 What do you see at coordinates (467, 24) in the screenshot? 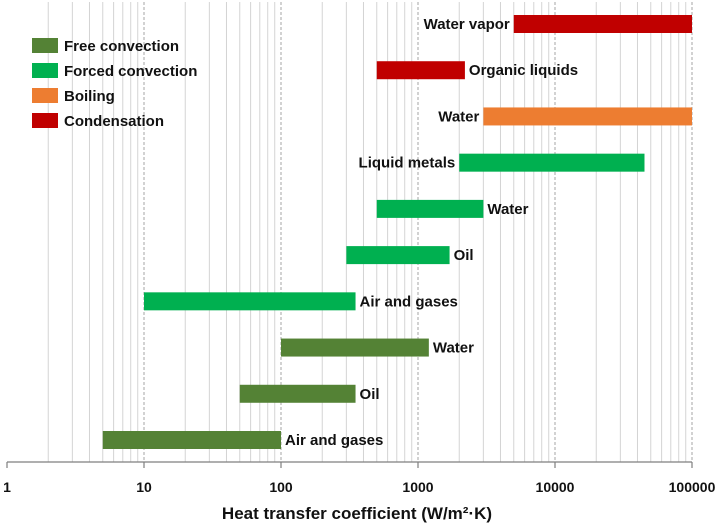
I see `bar-label: Water vapor` at bounding box center [467, 24].